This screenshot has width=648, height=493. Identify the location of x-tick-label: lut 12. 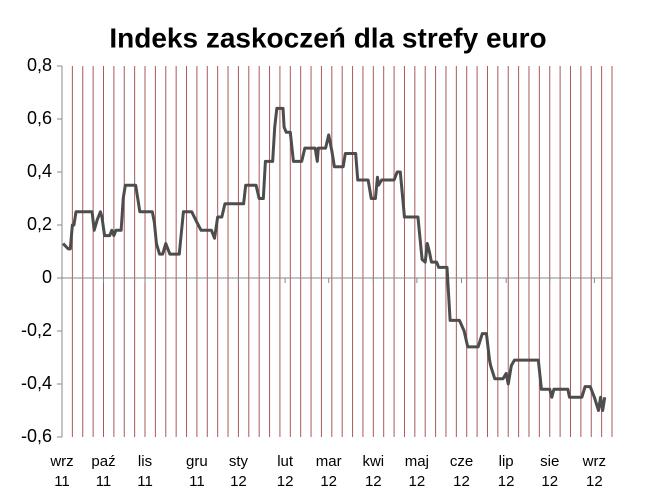
(285, 471).